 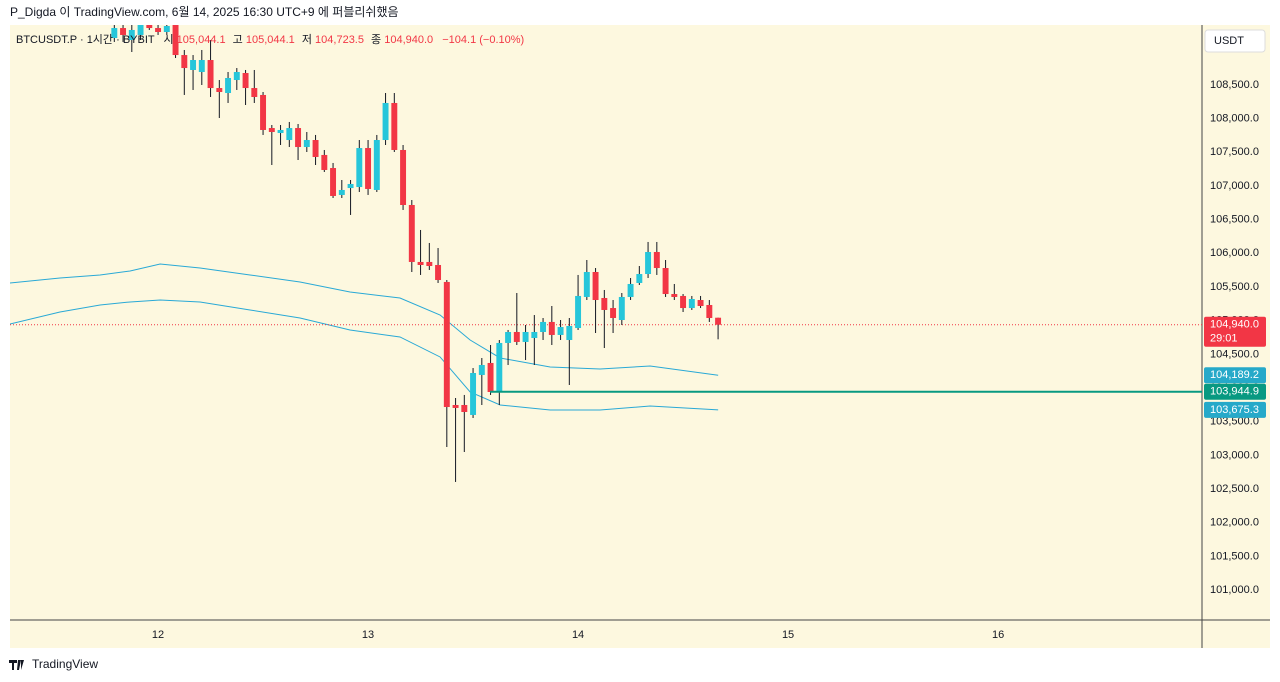 What do you see at coordinates (1234, 354) in the screenshot?
I see `y-tick-label: 104,500.0` at bounding box center [1234, 354].